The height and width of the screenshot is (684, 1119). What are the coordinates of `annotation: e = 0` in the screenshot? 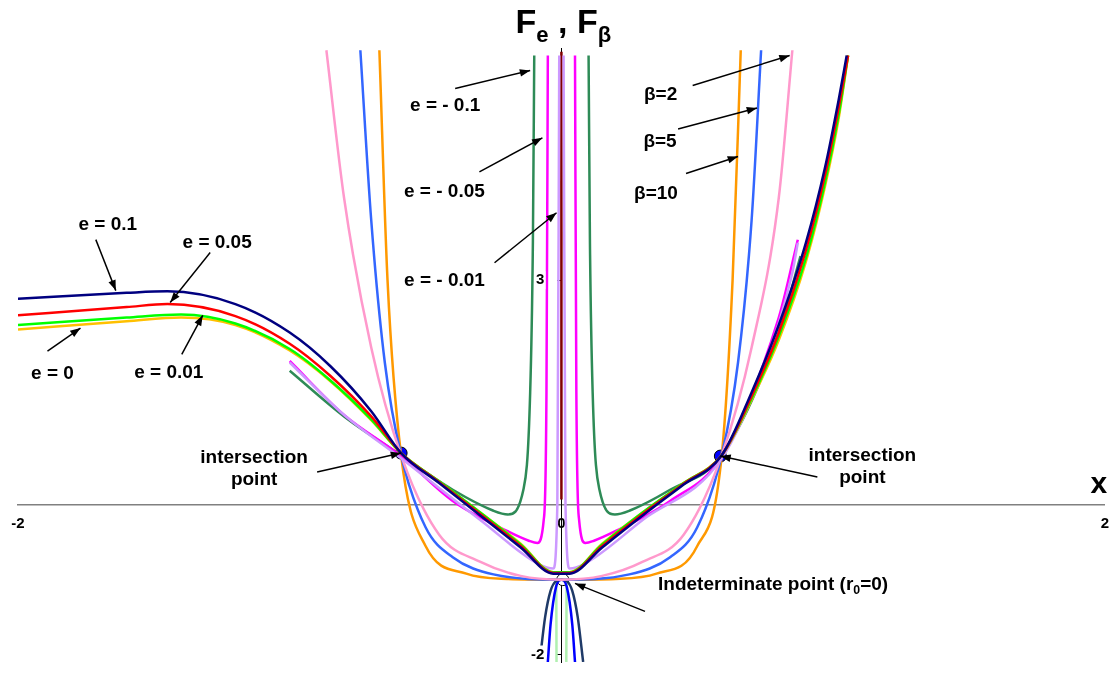 It's located at (52, 373).